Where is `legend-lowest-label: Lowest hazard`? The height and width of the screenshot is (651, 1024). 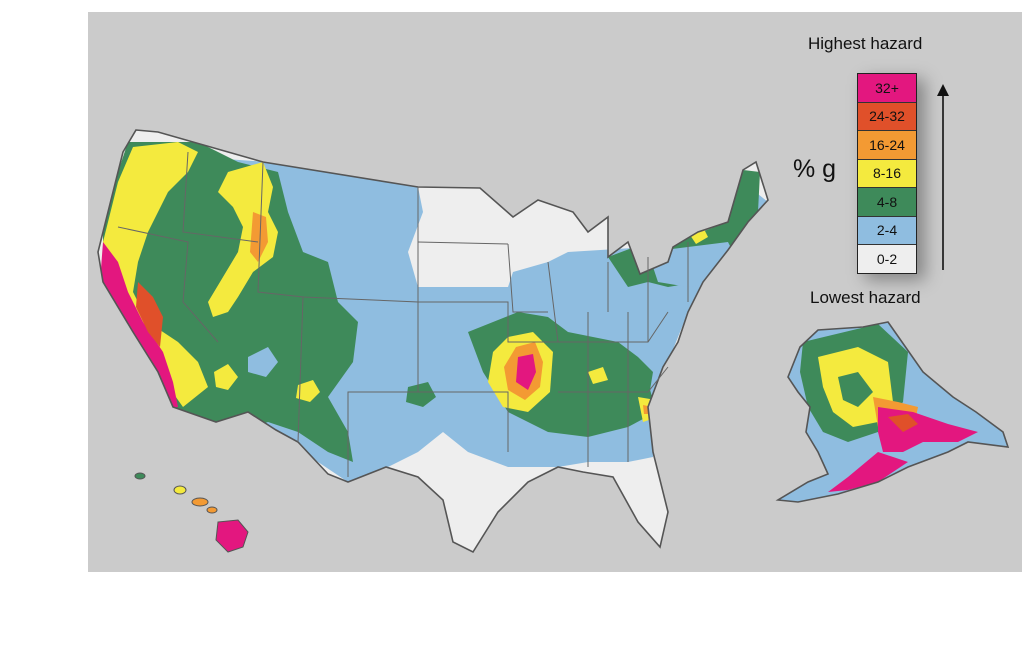 legend-lowest-label: Lowest hazard is located at coordinates (865, 297).